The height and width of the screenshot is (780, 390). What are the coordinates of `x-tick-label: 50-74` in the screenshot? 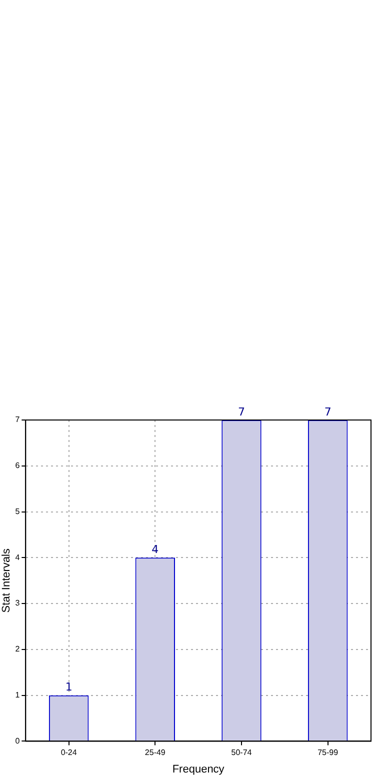 It's located at (241, 753).